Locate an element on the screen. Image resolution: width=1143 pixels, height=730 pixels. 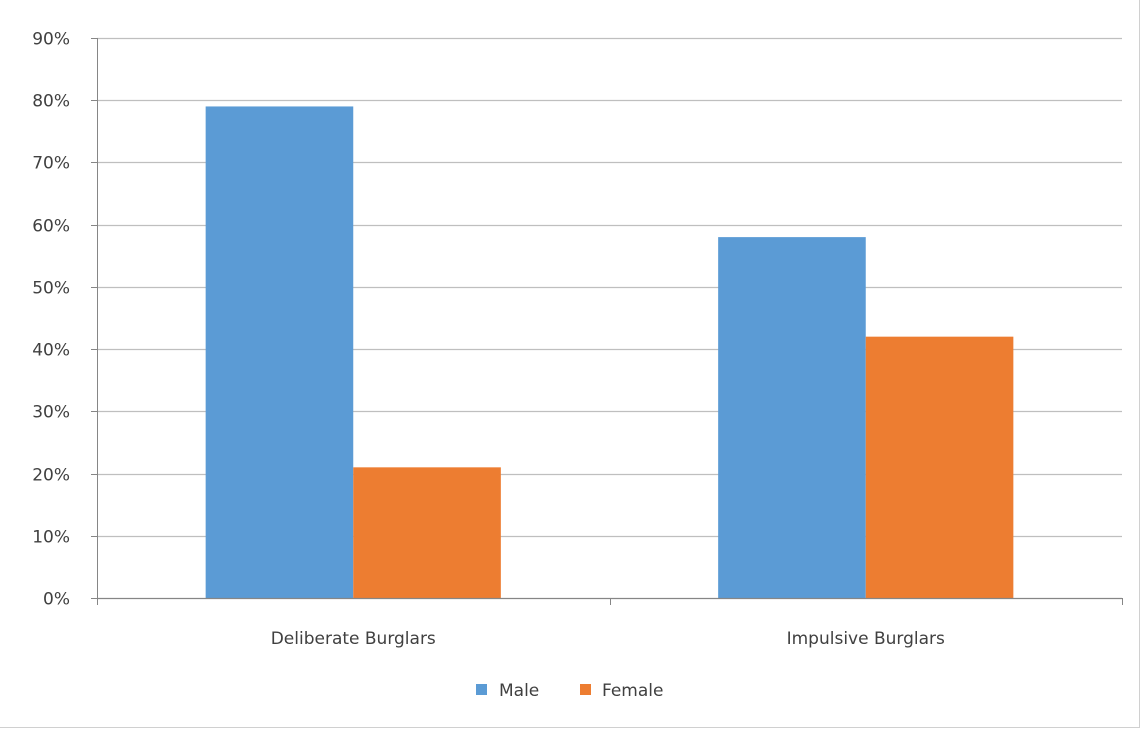
y-axis-tick-labels: 0% 10% 20% 30% 40% 50% 60% 70% 80% 90% is located at coordinates (51, 320).